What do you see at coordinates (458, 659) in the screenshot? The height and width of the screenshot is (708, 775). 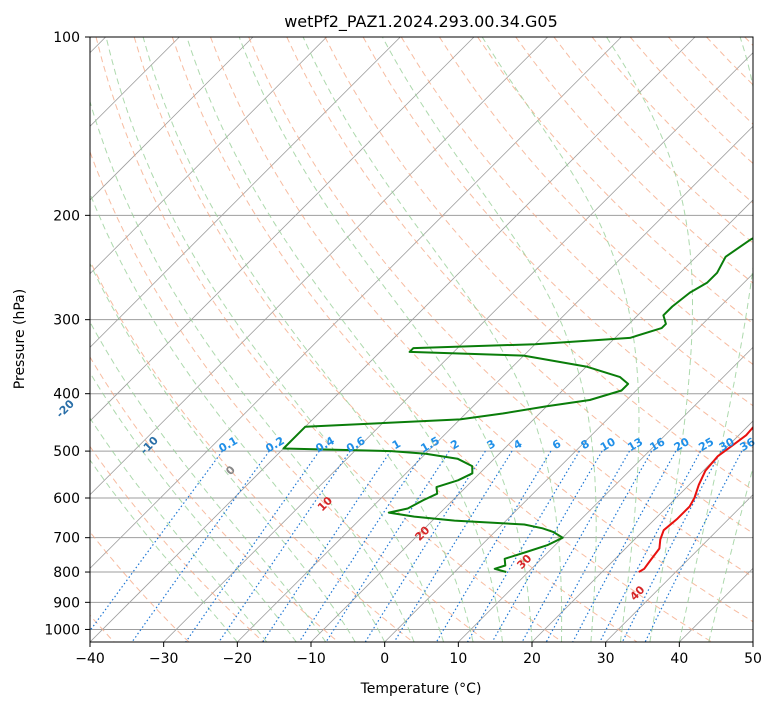 I see `x-tick-label: 10` at bounding box center [458, 659].